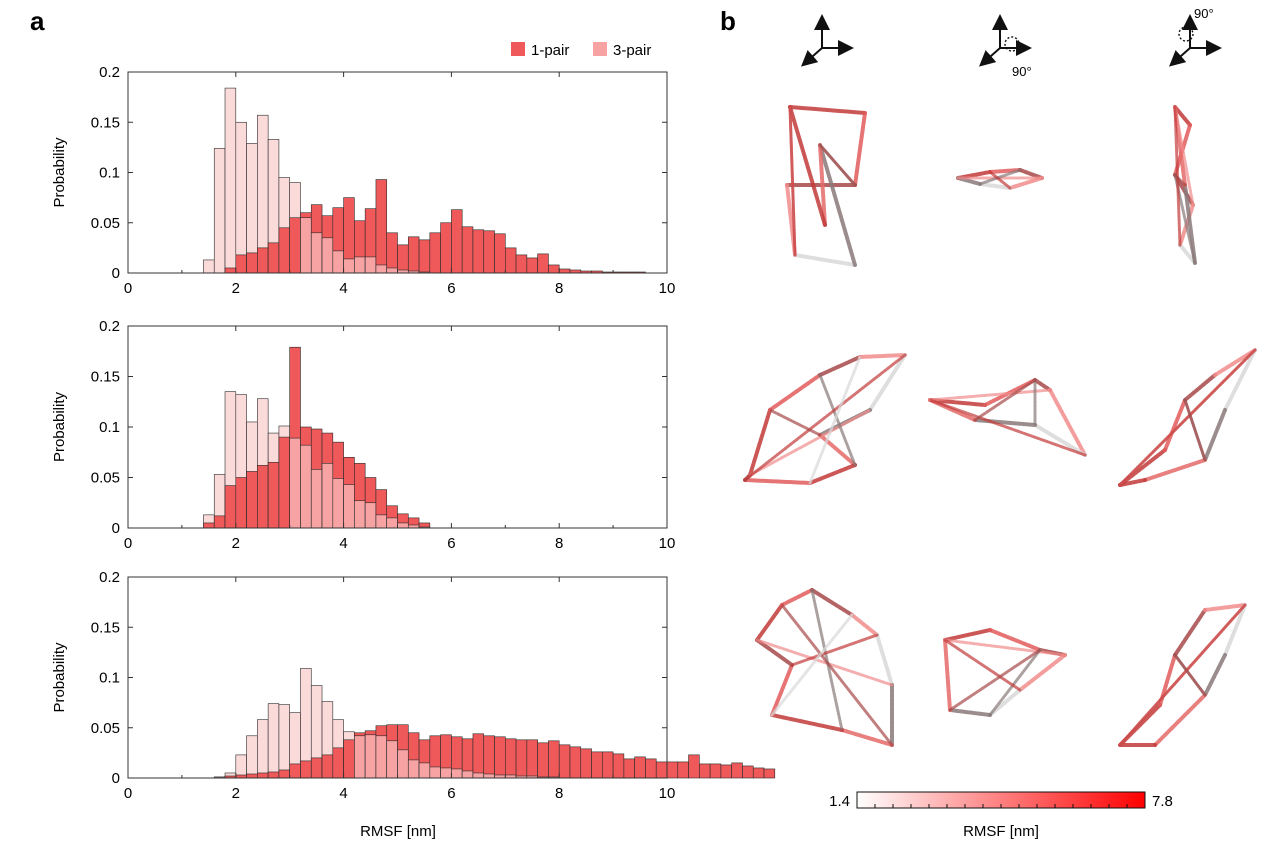 The height and width of the screenshot is (850, 1267). Describe the element at coordinates (1012, 44) in the screenshot. I see `rotation-icon` at that location.